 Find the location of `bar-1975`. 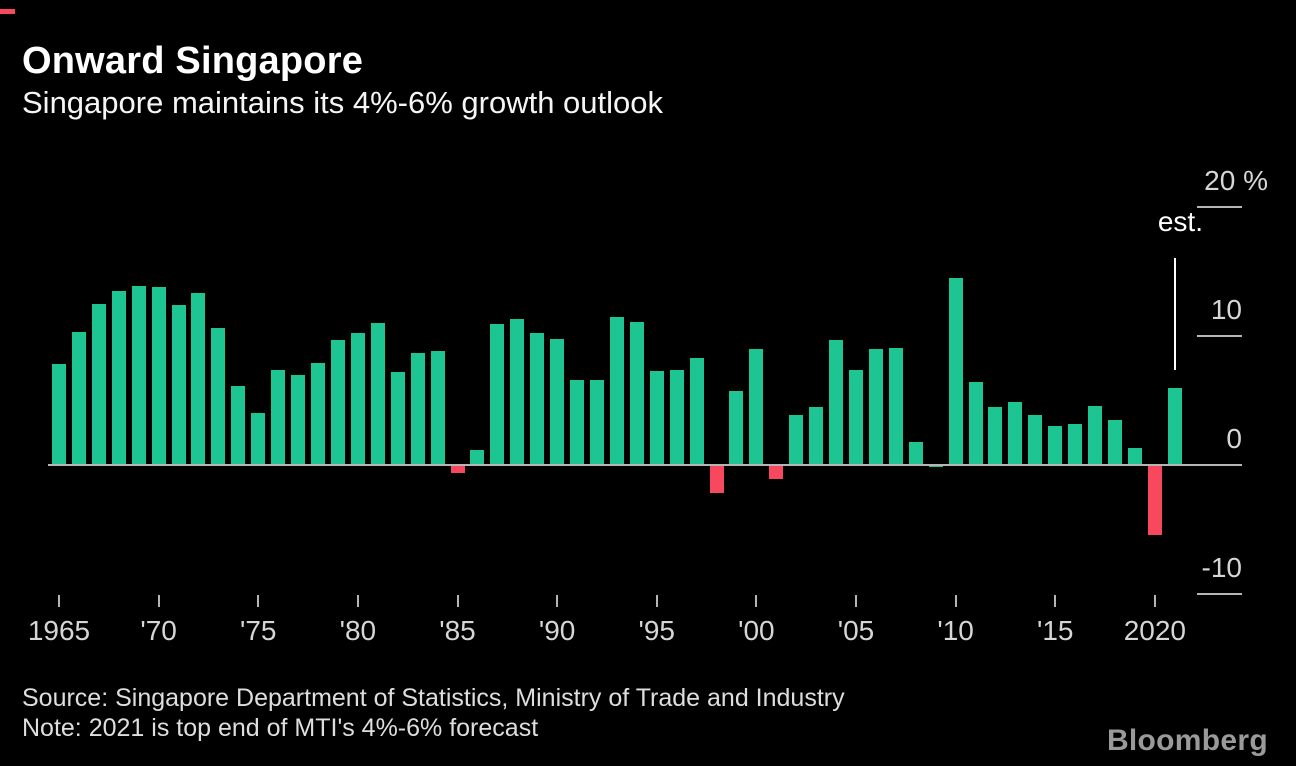

bar-1975 is located at coordinates (258, 439).